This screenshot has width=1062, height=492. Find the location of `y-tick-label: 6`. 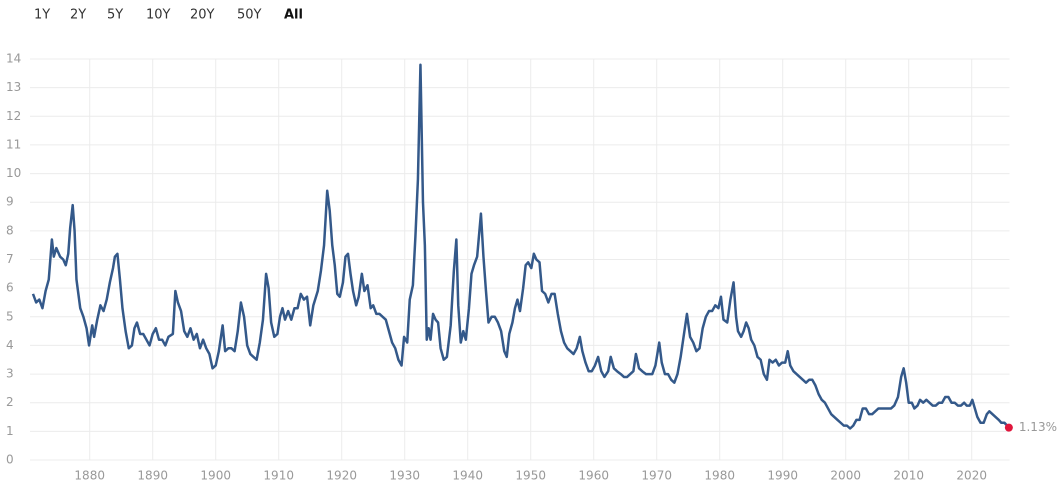

y-tick-label: 6 is located at coordinates (10, 288).